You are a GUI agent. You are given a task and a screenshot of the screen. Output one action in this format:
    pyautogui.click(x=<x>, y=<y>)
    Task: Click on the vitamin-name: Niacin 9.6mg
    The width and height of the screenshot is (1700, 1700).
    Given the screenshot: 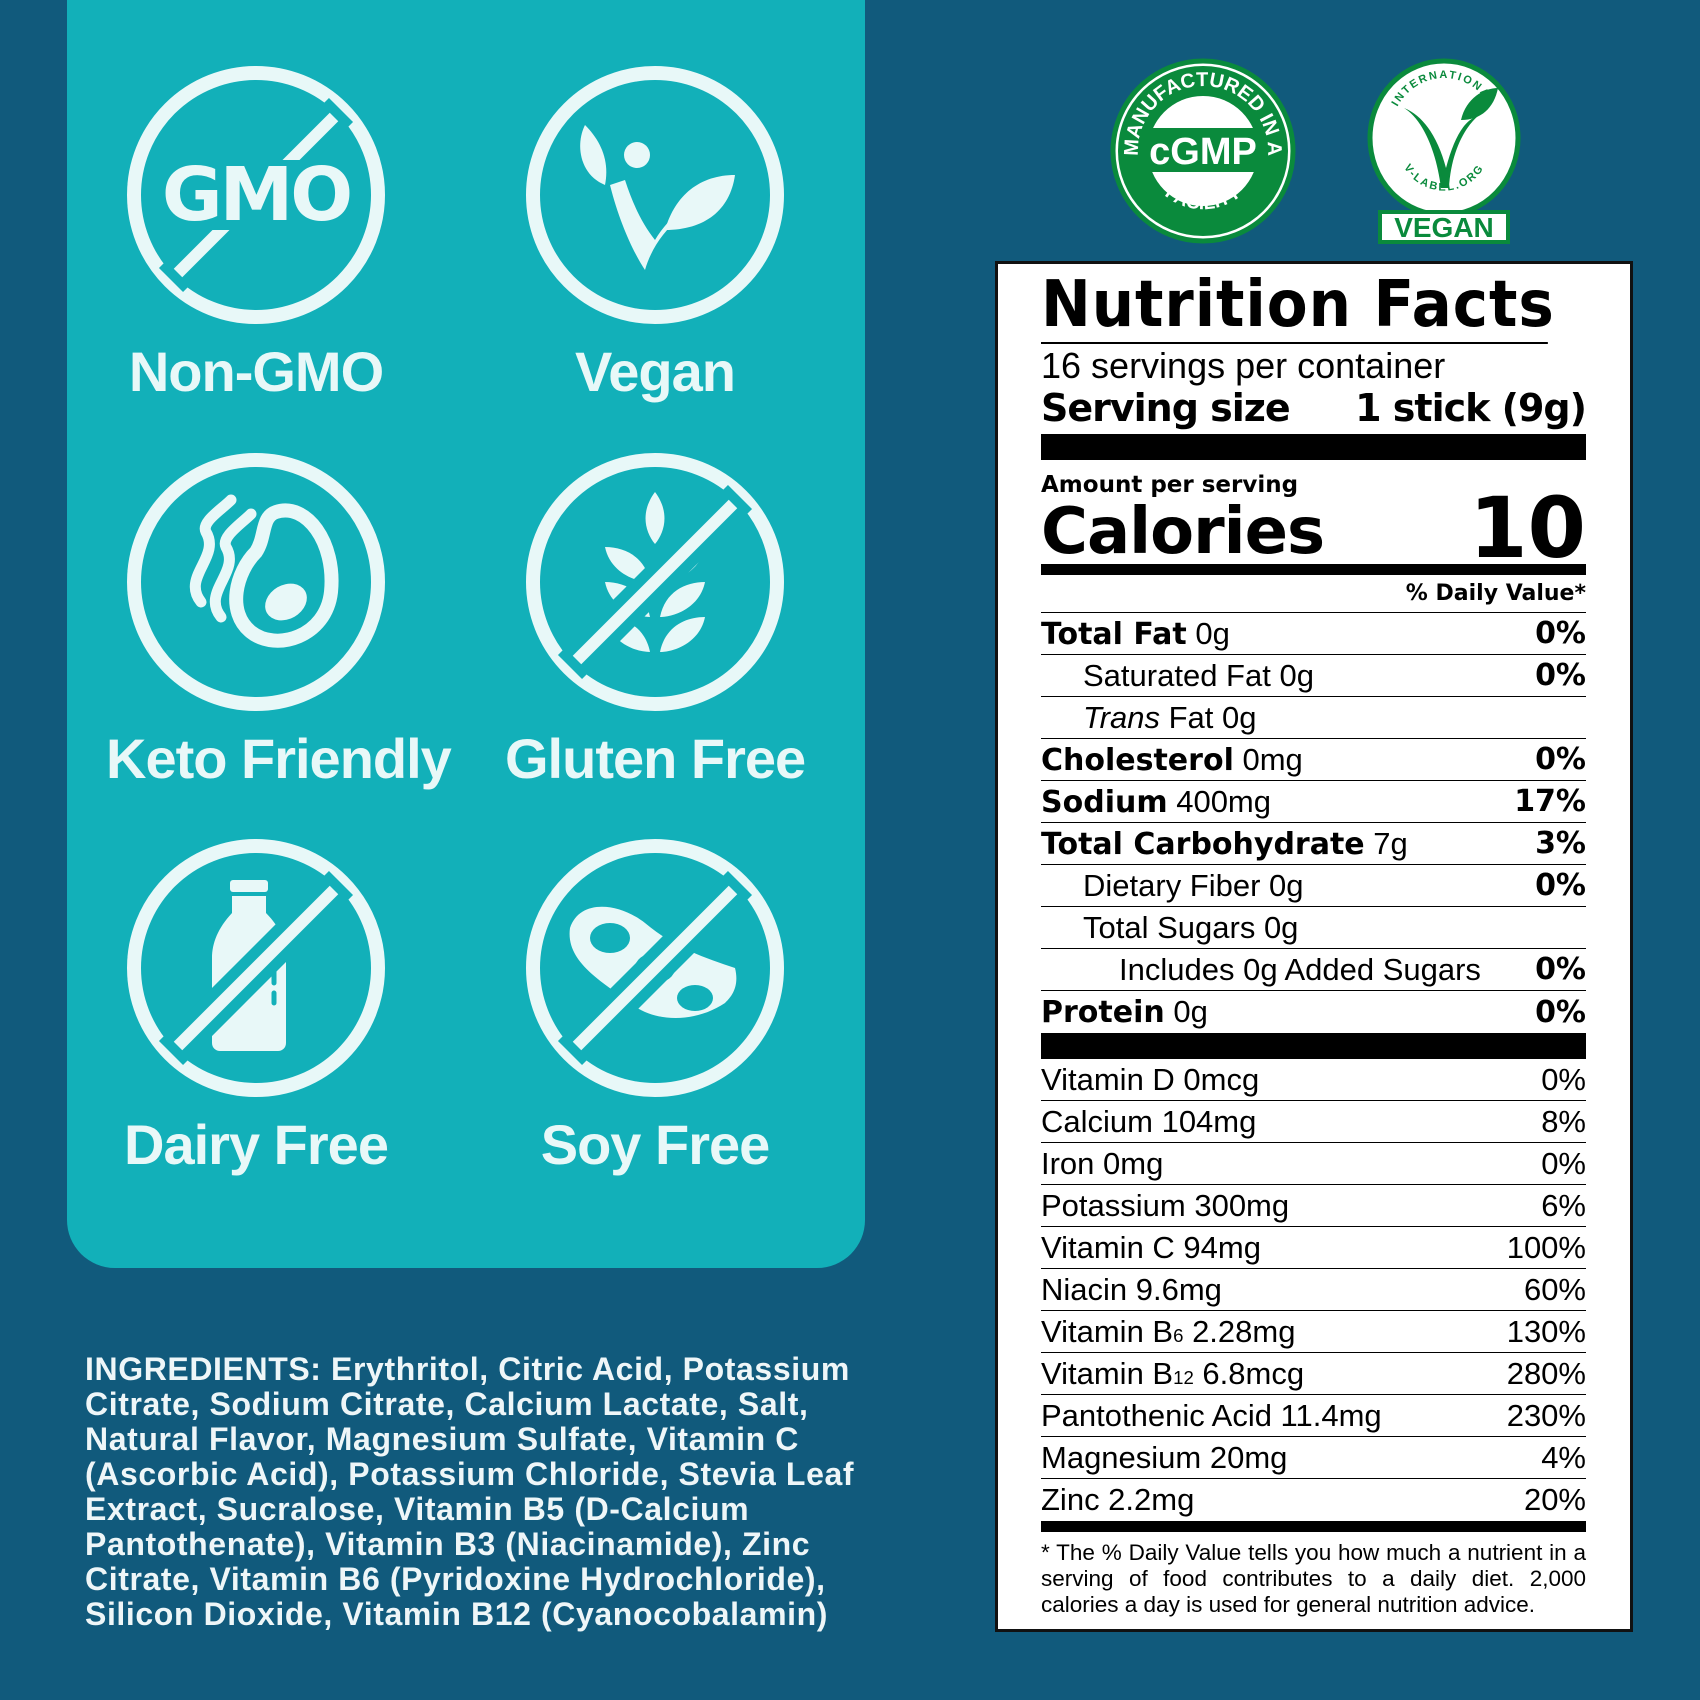 What is the action you would take?
    pyautogui.click(x=1131, y=1289)
    